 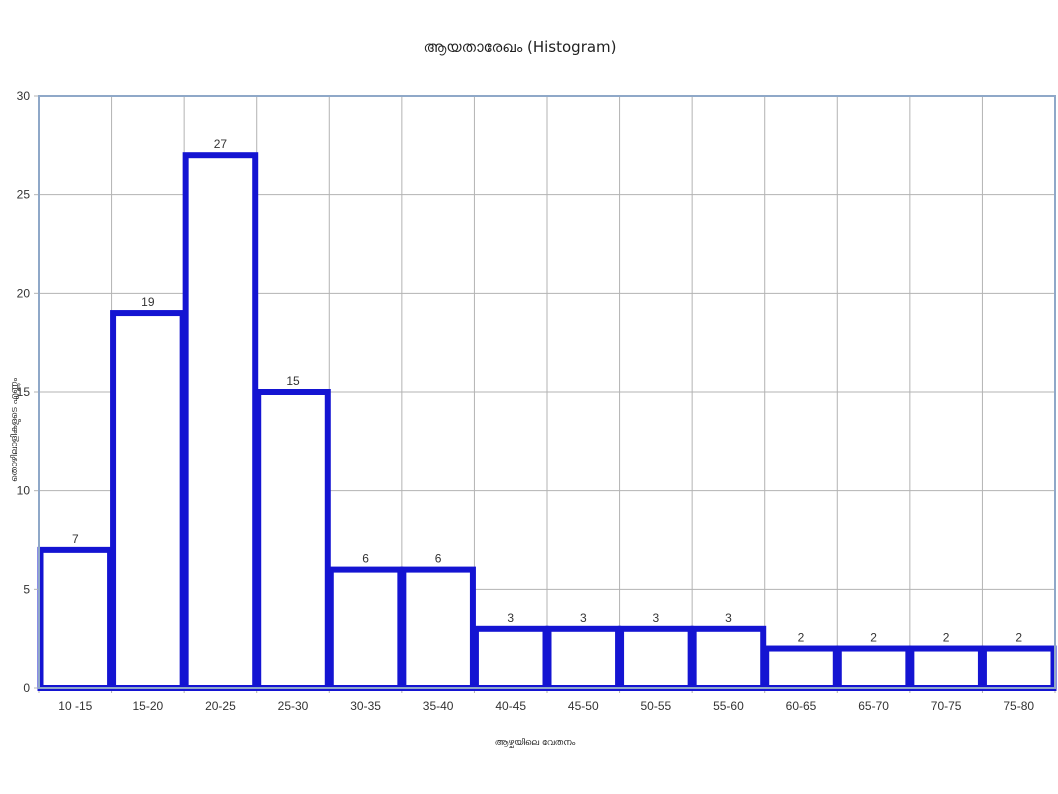 What do you see at coordinates (293, 381) in the screenshot?
I see `bar-value-label: 15` at bounding box center [293, 381].